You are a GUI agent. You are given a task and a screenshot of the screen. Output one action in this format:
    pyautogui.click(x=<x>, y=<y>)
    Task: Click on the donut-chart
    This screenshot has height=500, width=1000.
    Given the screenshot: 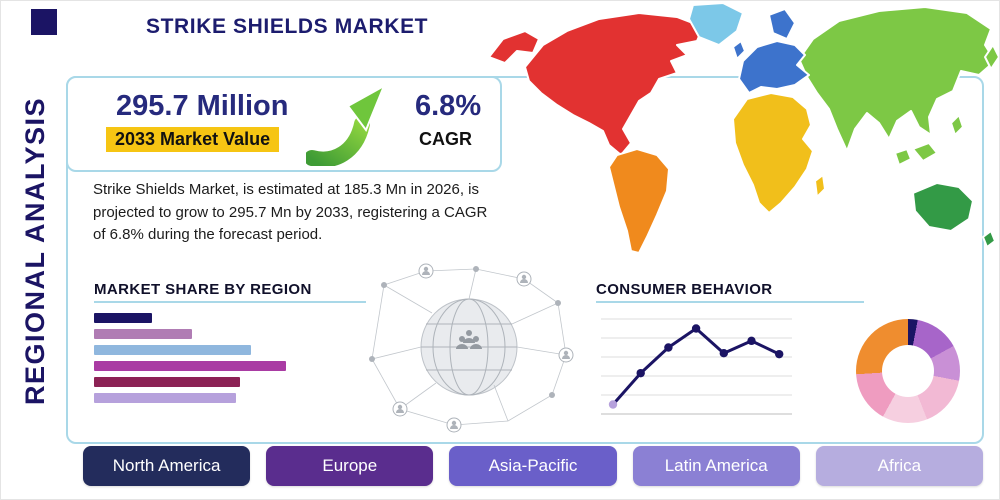 What is the action you would take?
    pyautogui.click(x=908, y=371)
    